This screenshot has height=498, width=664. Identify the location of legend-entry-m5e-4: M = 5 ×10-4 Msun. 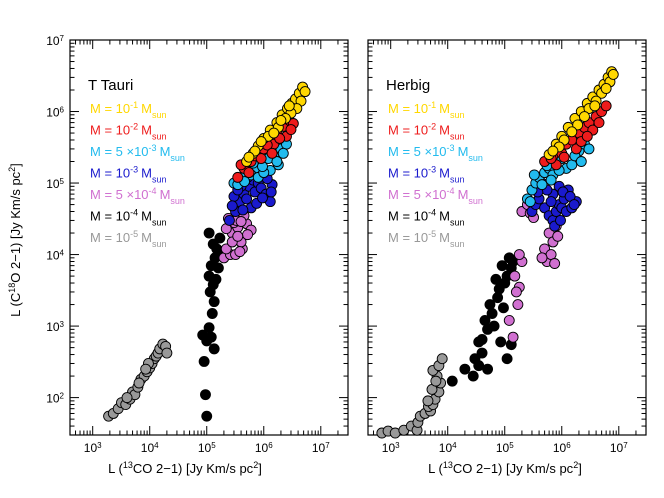
(435, 196).